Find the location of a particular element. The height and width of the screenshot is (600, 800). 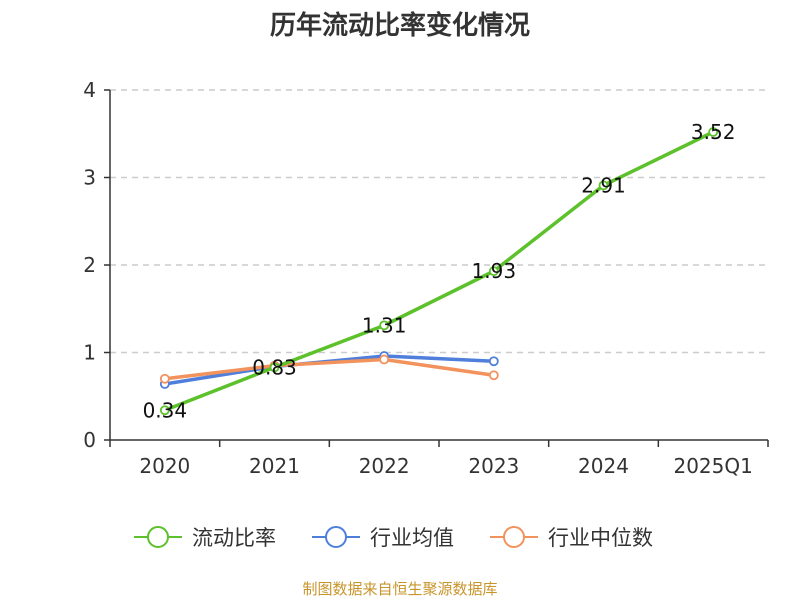

x-tick-label: 2023 is located at coordinates (493, 466).